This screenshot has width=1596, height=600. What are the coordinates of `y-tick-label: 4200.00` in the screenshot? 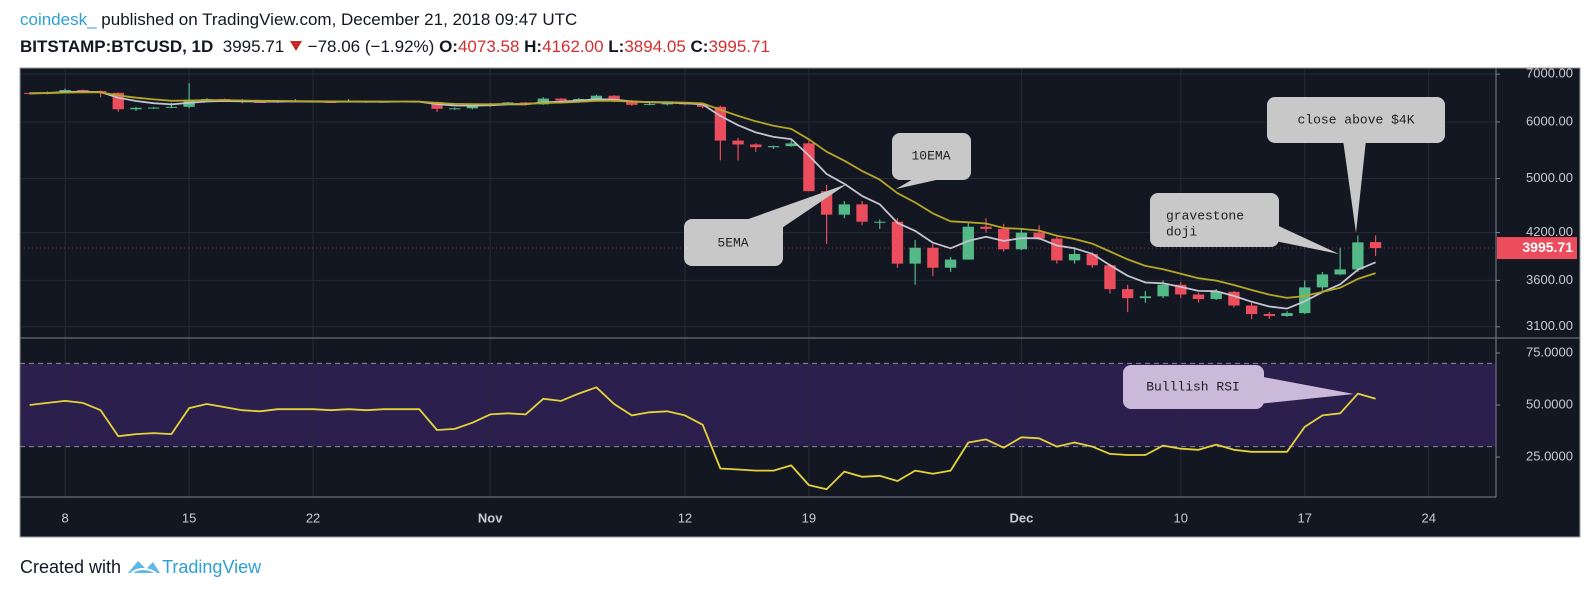 It's located at (1549, 231).